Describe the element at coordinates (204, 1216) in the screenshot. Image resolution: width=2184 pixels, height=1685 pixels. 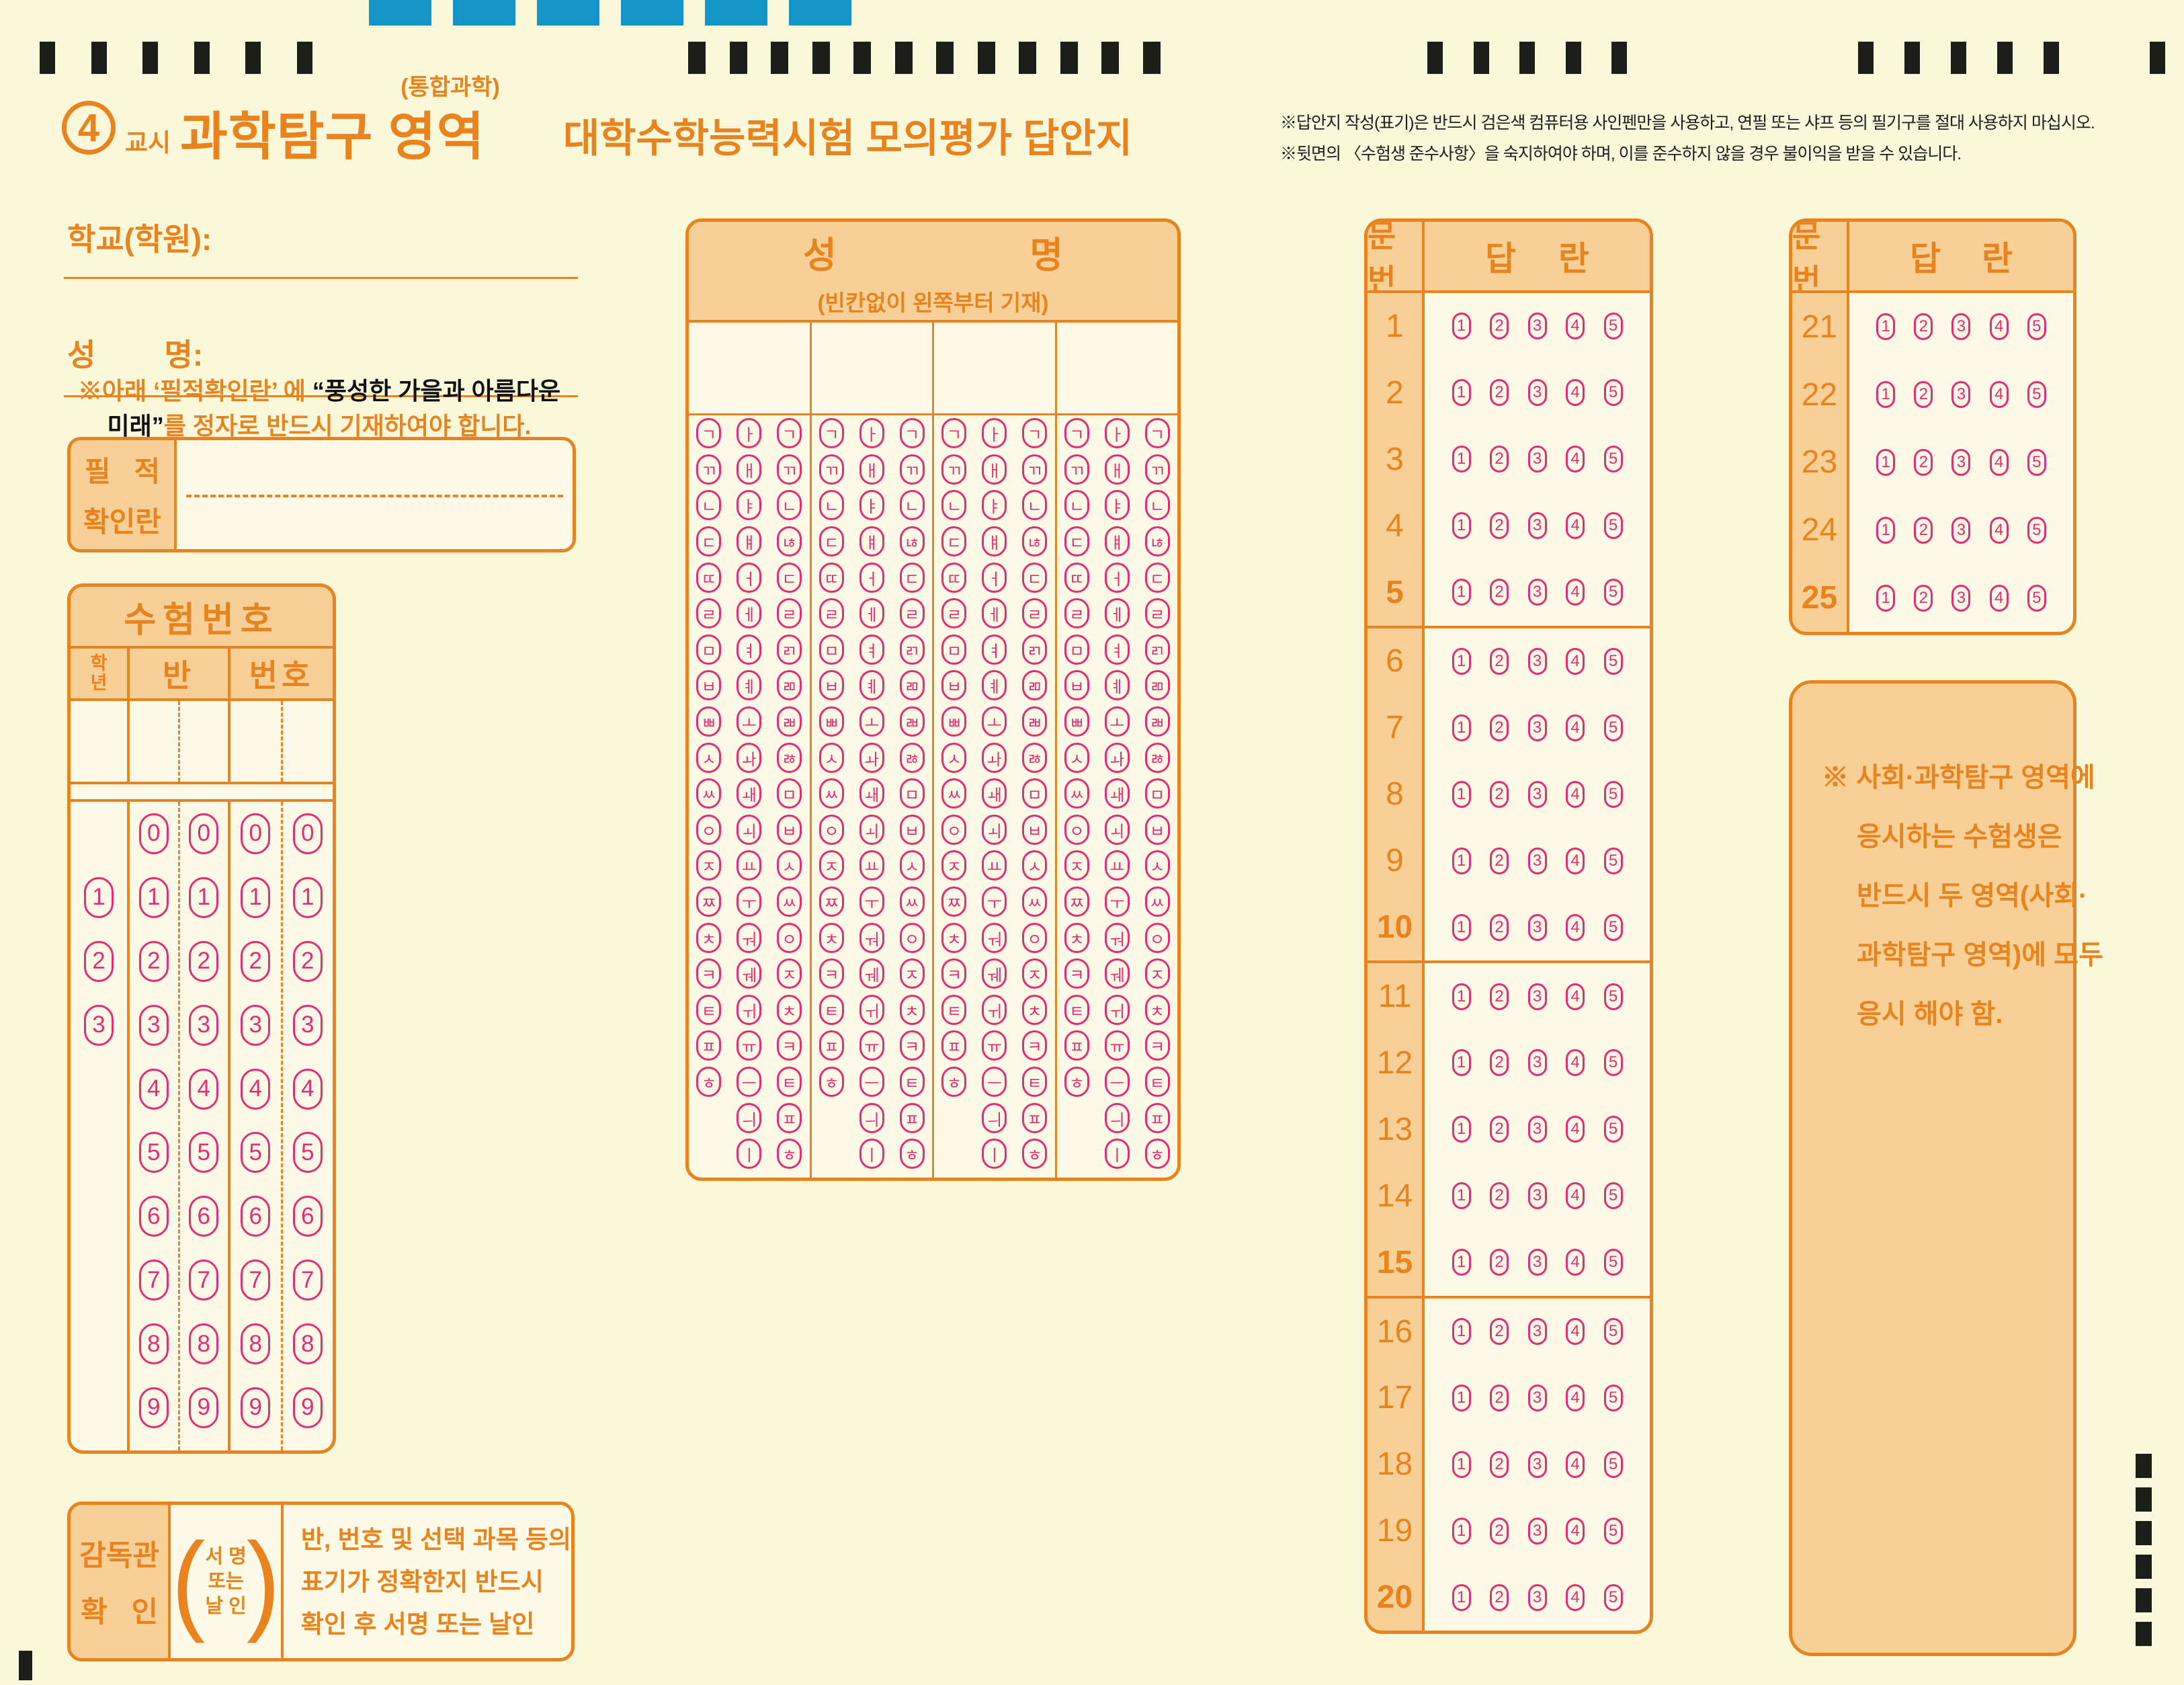
I see `class-ones-digit-bubble: 6` at that location.